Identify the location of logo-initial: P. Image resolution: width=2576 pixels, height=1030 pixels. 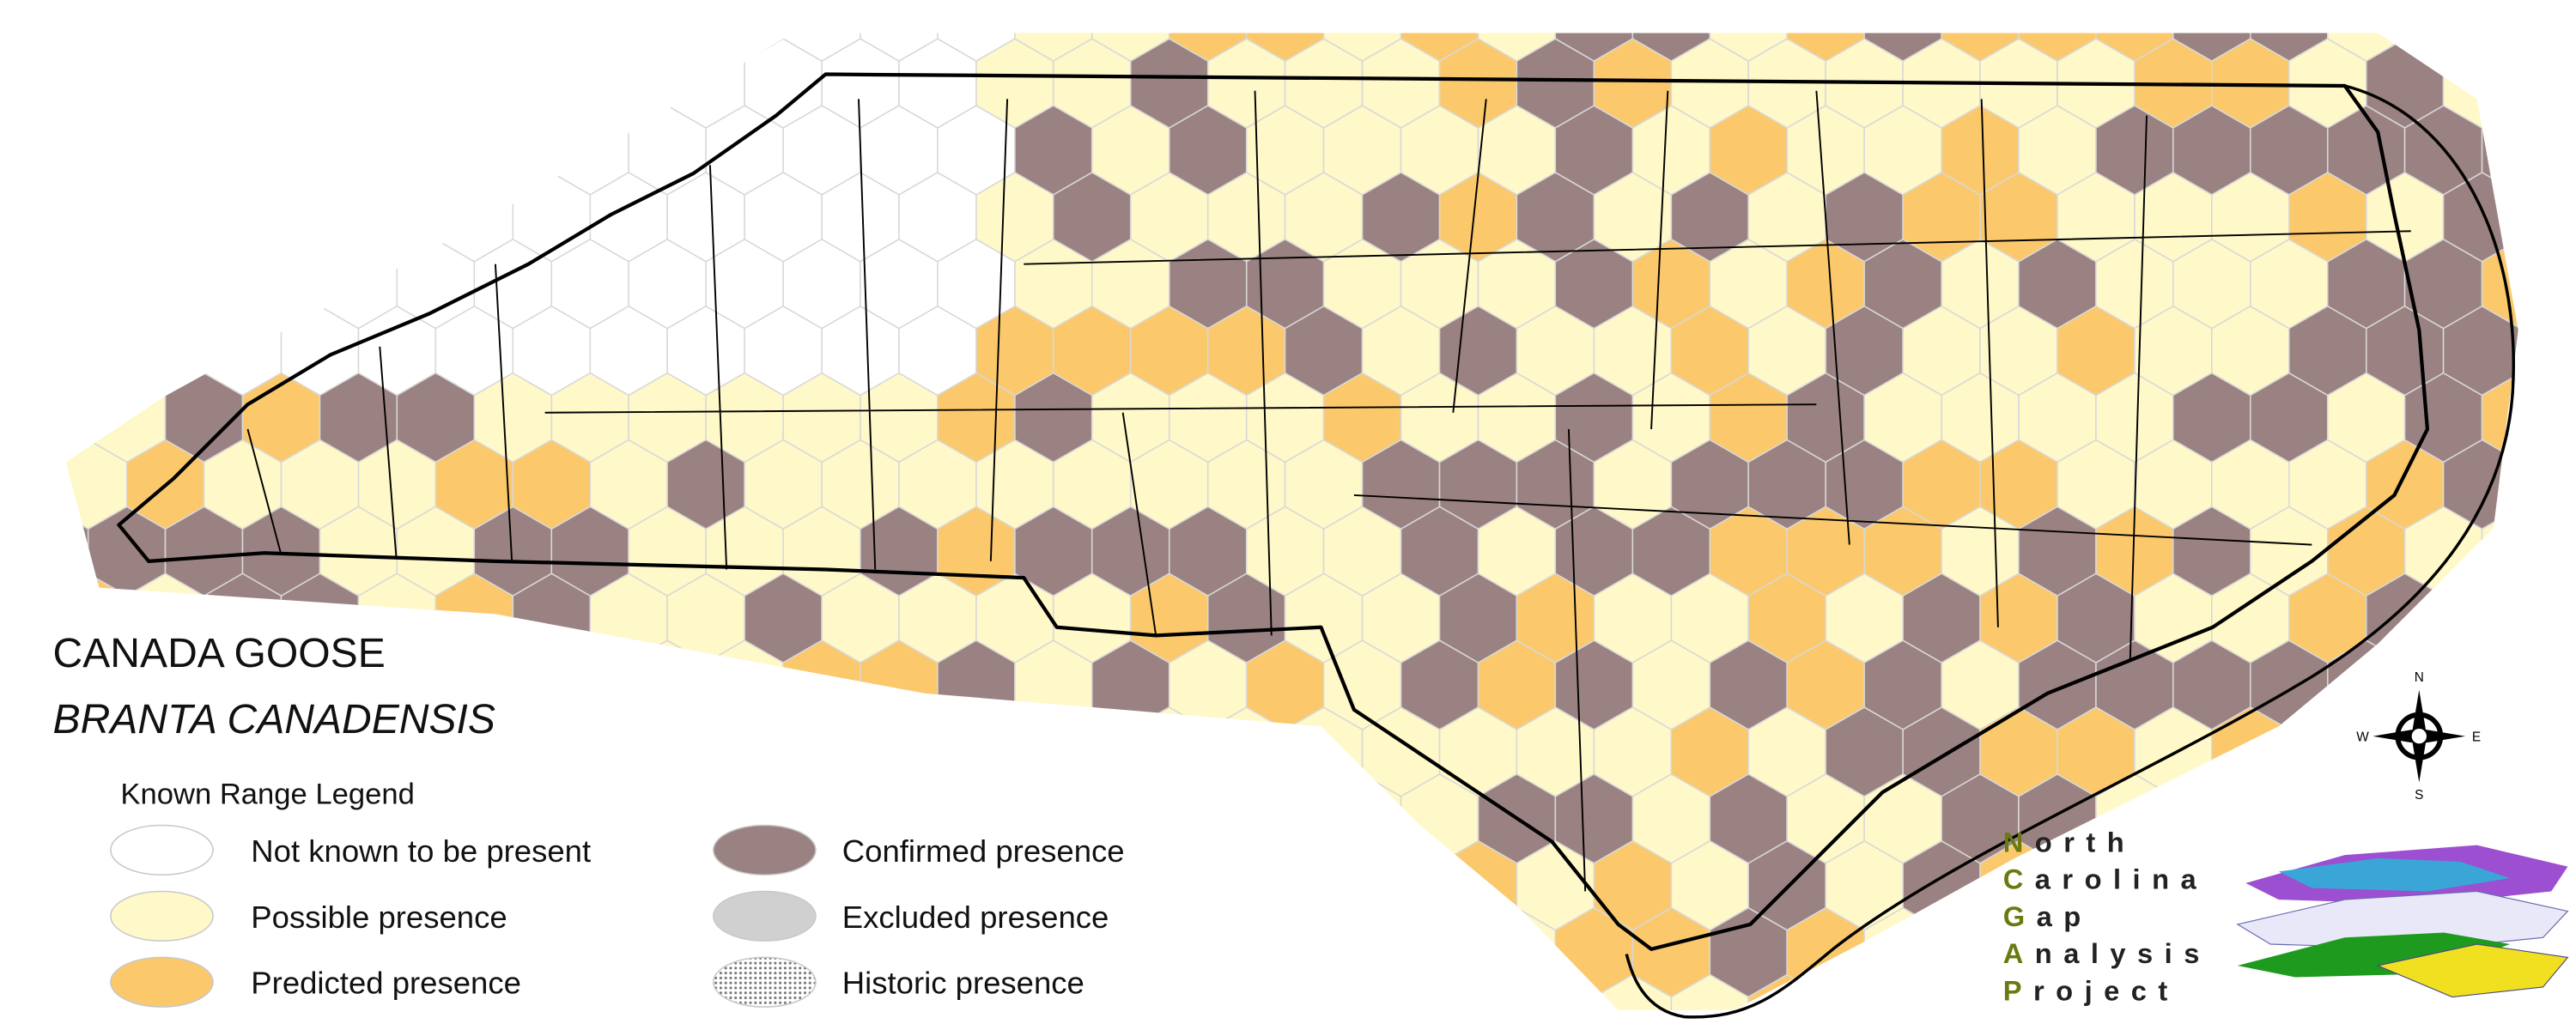
(2018, 990).